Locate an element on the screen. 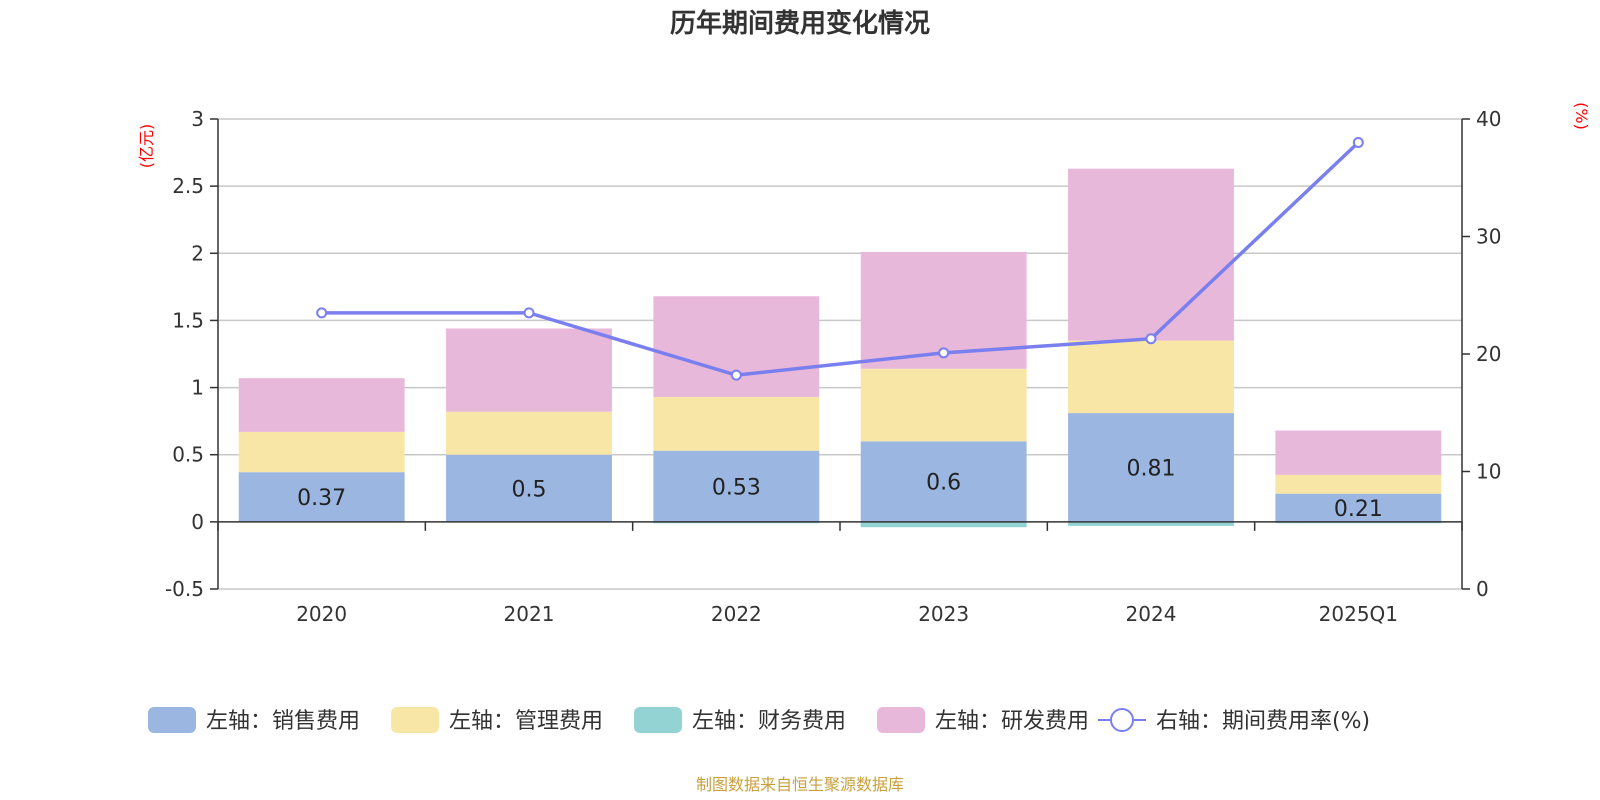 Image resolution: width=1600 pixels, height=800 pixels. right-axis-tick-label: 30 is located at coordinates (1488, 237).